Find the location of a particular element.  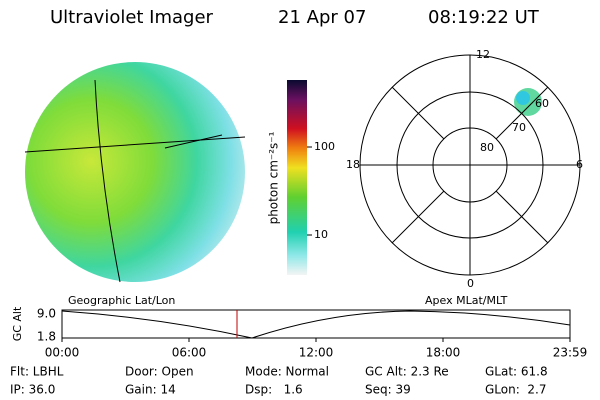

timeline-x-tick-label: 00:00 is located at coordinates (62, 353).